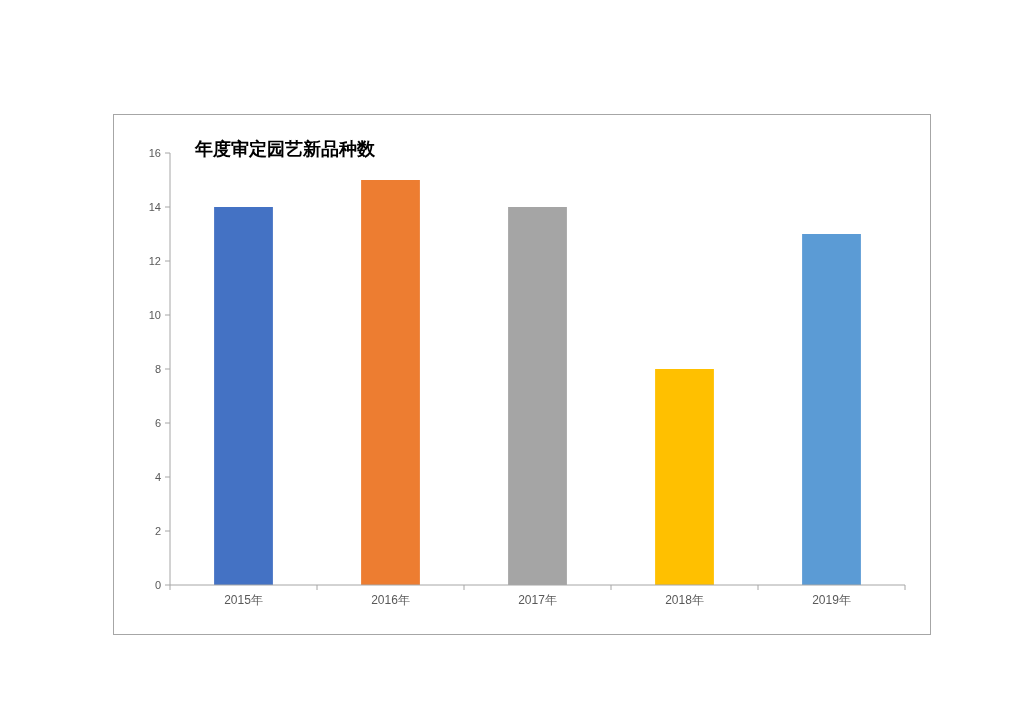 Image resolution: width=1024 pixels, height=724 pixels. What do you see at coordinates (684, 600) in the screenshot?
I see `x-tick-label: 2018年` at bounding box center [684, 600].